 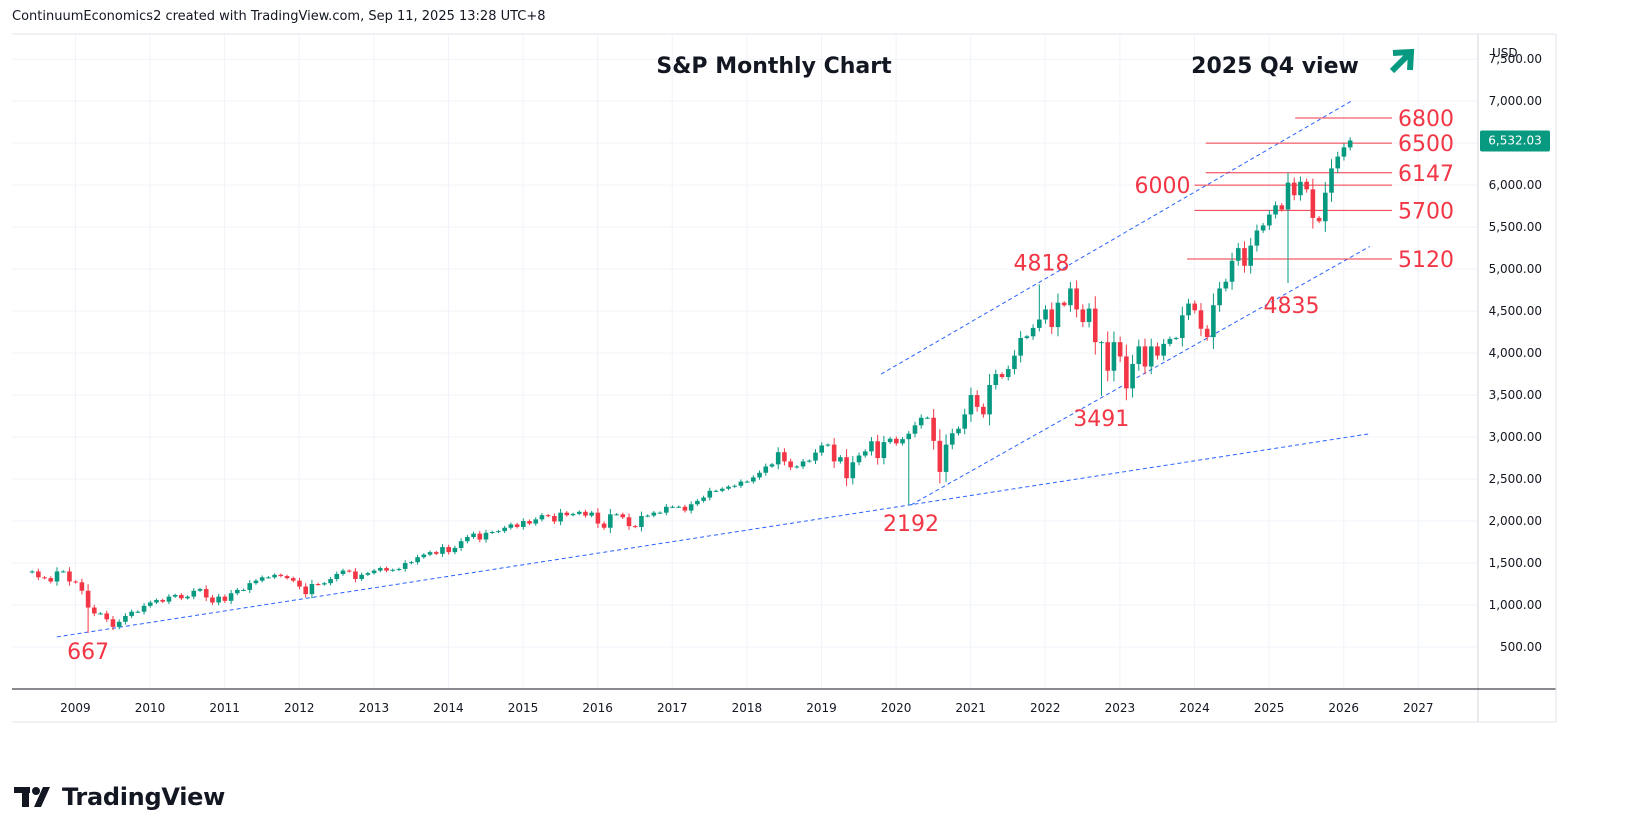 I want to click on time-tick-label: 2025, so click(x=1269, y=708).